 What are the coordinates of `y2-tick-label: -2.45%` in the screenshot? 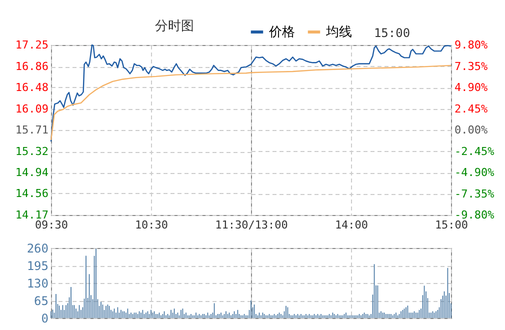 It's located at (474, 151).